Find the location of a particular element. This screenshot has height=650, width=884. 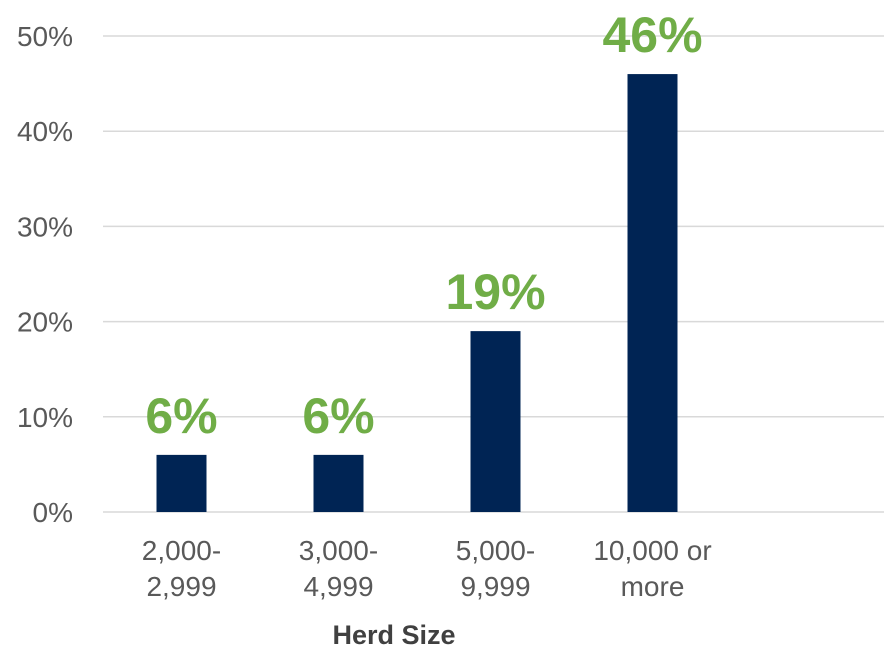

x-axis-title: Herd Size is located at coordinates (393, 635).